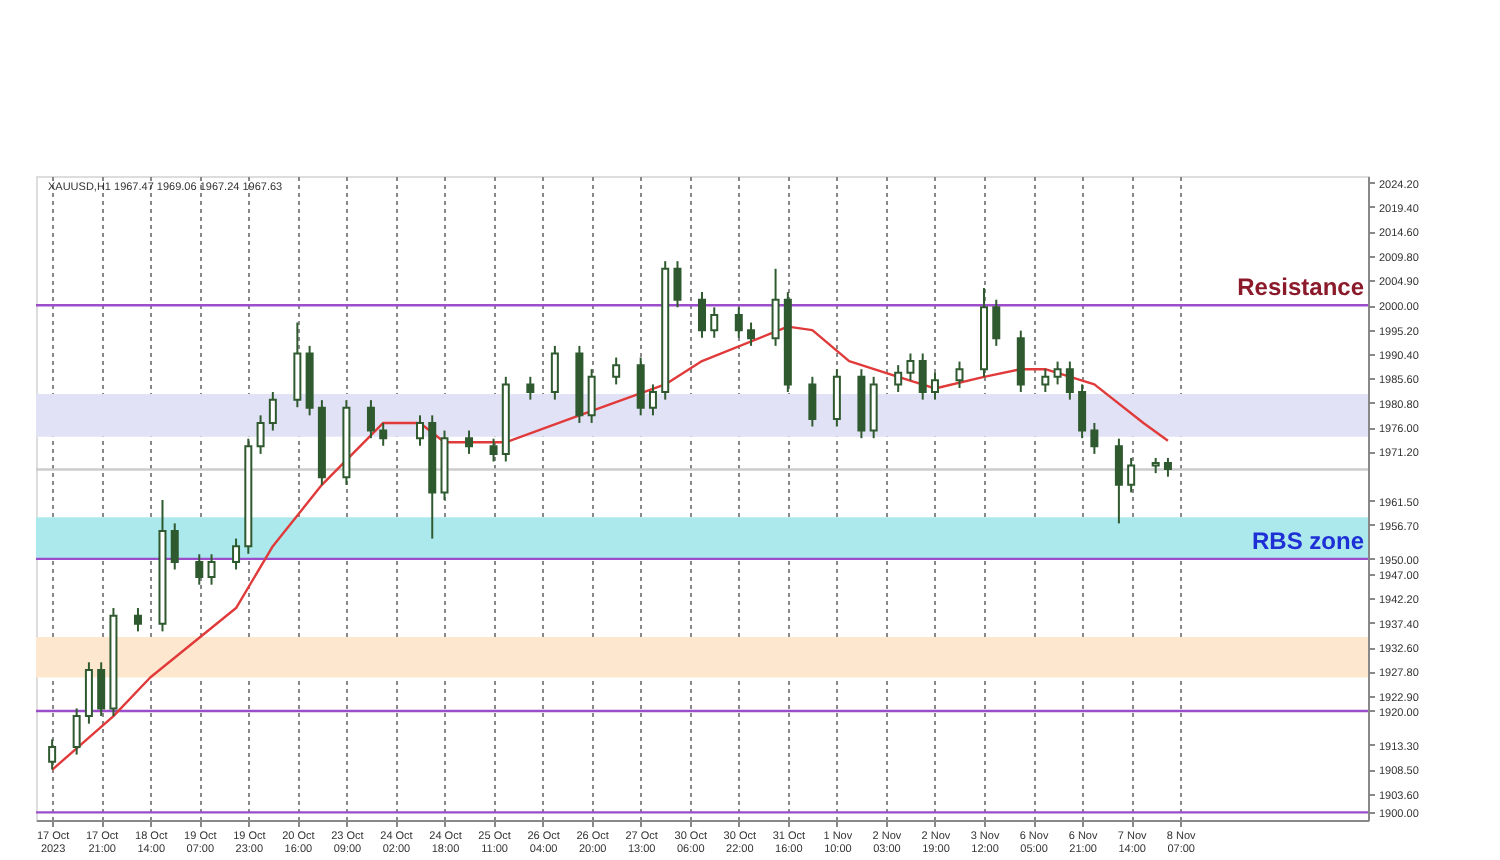 The image size is (1500, 860). I want to click on ref-line-label: Resistance, so click(1301, 287).